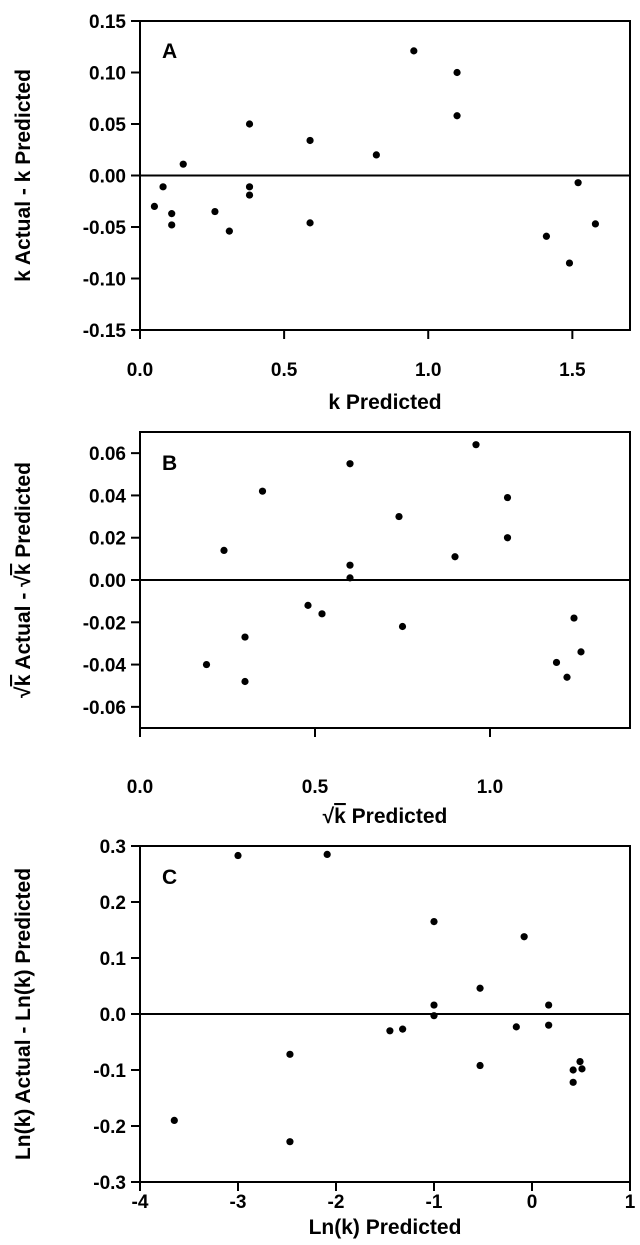 The width and height of the screenshot is (640, 1245). I want to click on y-tick-label: -0.06, so click(104, 708).